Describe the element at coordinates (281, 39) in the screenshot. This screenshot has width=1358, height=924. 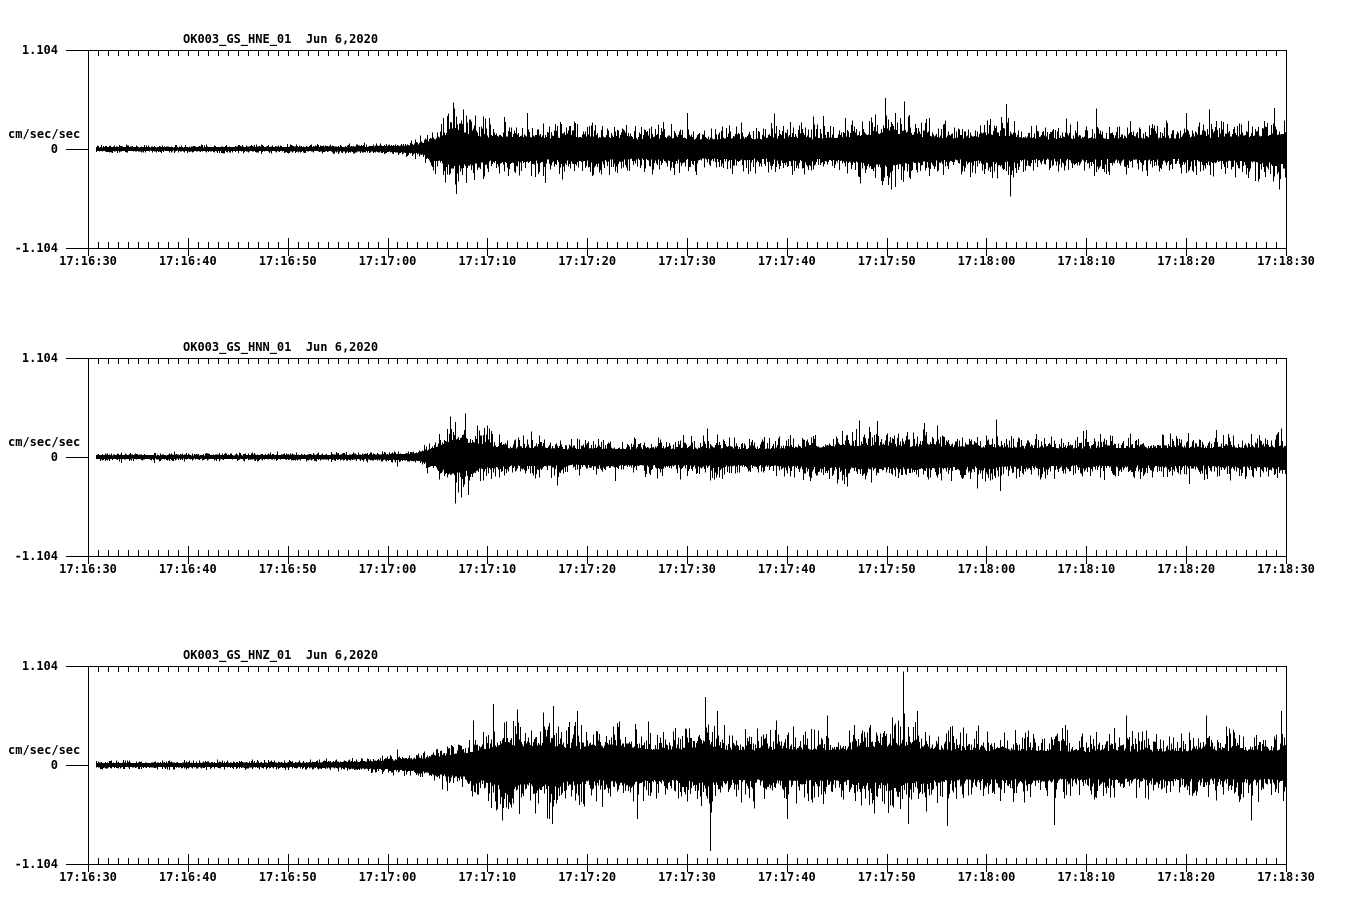
I see `plot-title: OK003_GS_HNE_01 Jun 6,2020` at that location.